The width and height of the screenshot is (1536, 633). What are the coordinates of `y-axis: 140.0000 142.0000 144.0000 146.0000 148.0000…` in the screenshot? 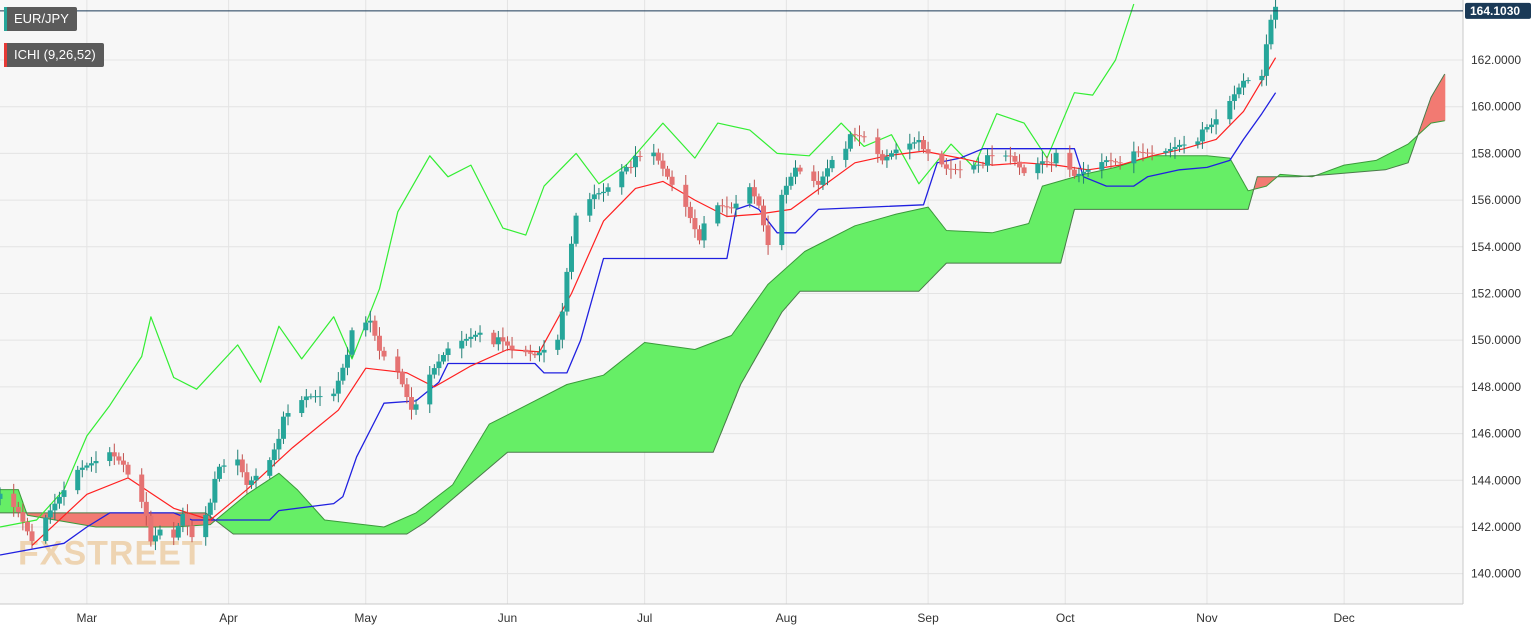 It's located at (1496, 317).